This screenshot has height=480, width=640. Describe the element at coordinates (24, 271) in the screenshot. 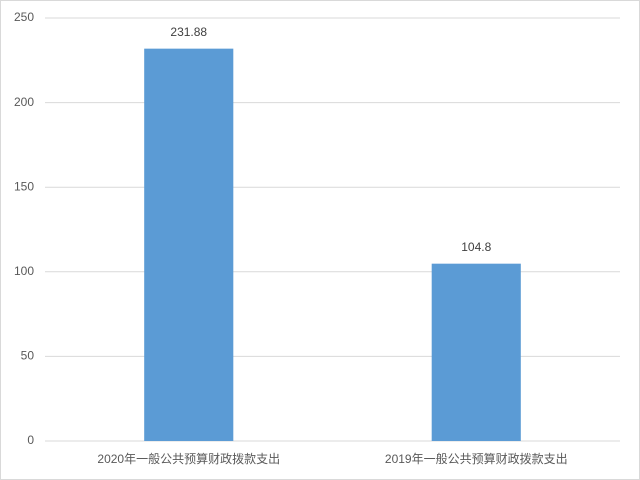

I see `y-tick-label: 100` at that location.